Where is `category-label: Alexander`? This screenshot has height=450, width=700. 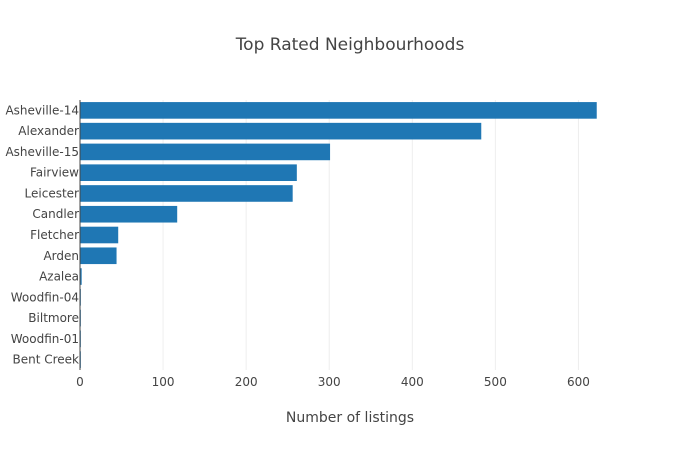 category-label: Alexander is located at coordinates (48, 131).